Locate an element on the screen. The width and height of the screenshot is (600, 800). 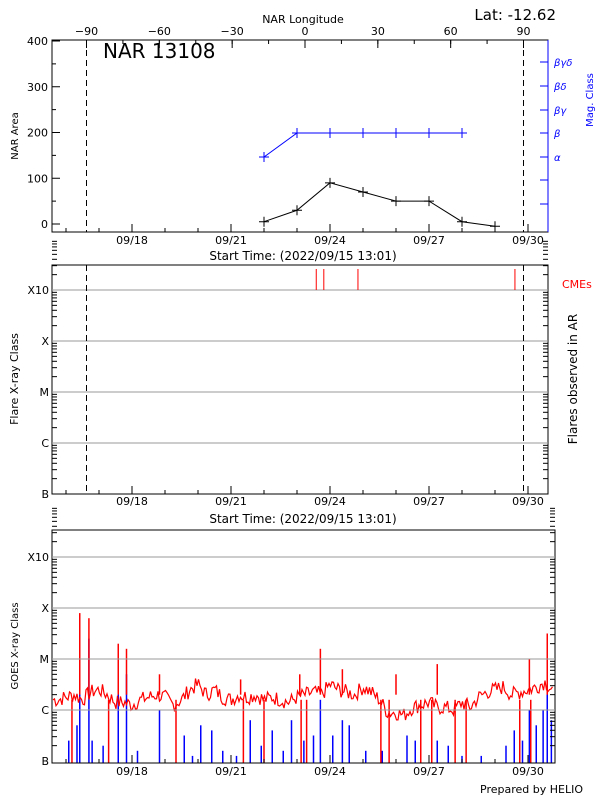
nar-title: NAR 13108 is located at coordinates (159, 51).